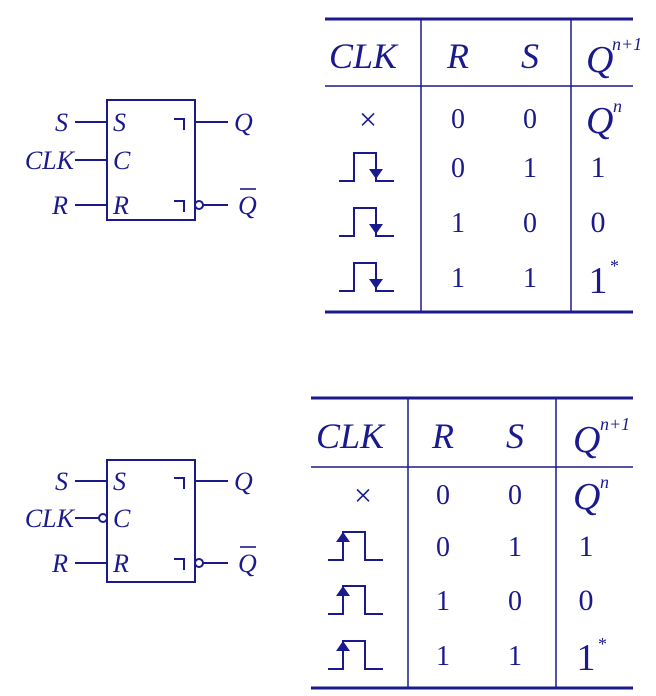 This screenshot has height=696, width=656. Describe the element at coordinates (141, 160) in the screenshot. I see `flipflop-symbol-falling: S CLK R S C R Q Q` at that location.